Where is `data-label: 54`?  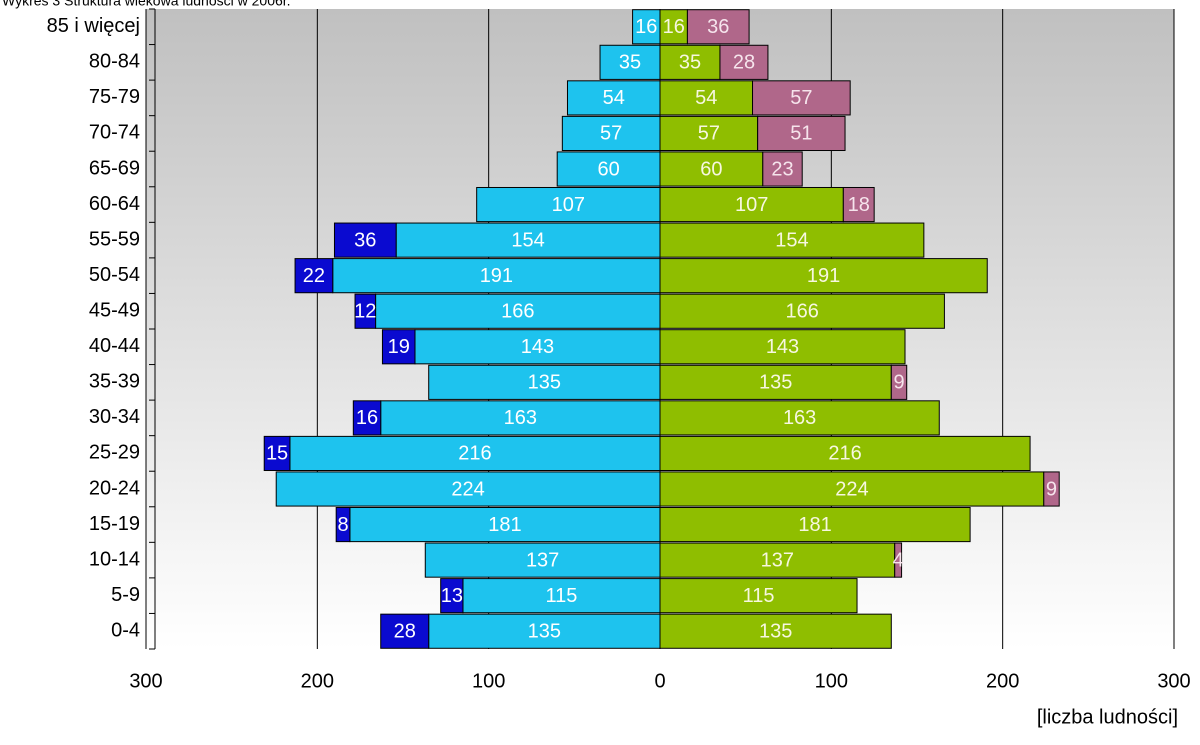 data-label: 54 is located at coordinates (706, 98).